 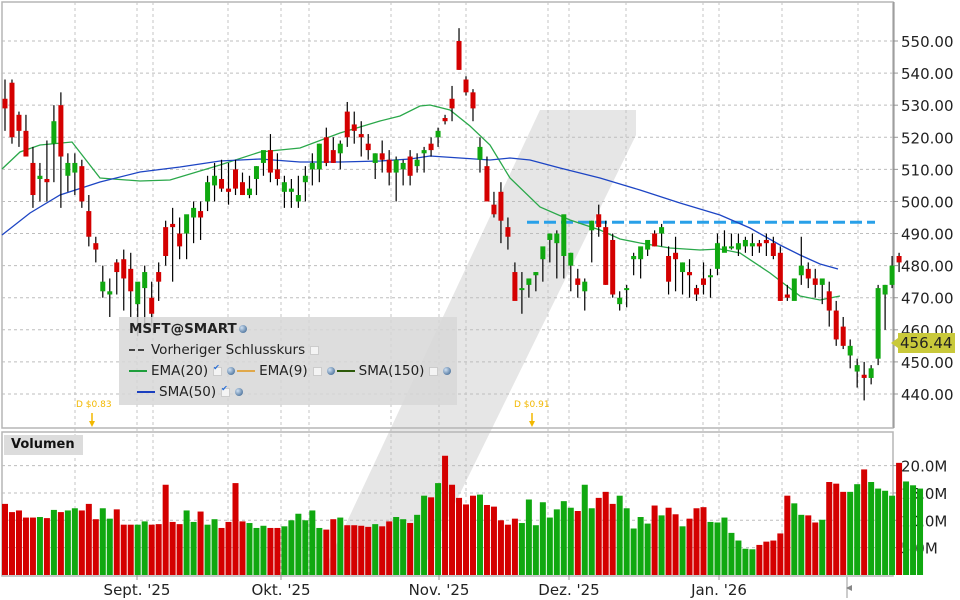 I want to click on ema20-checkbox, so click(x=218, y=369).